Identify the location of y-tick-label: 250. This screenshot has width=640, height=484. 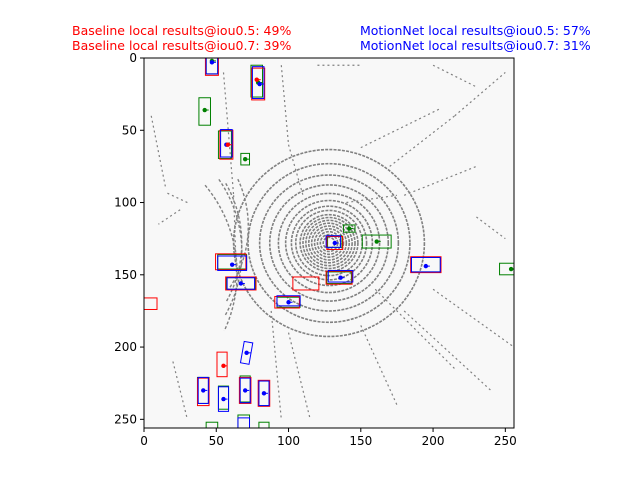
(125, 419).